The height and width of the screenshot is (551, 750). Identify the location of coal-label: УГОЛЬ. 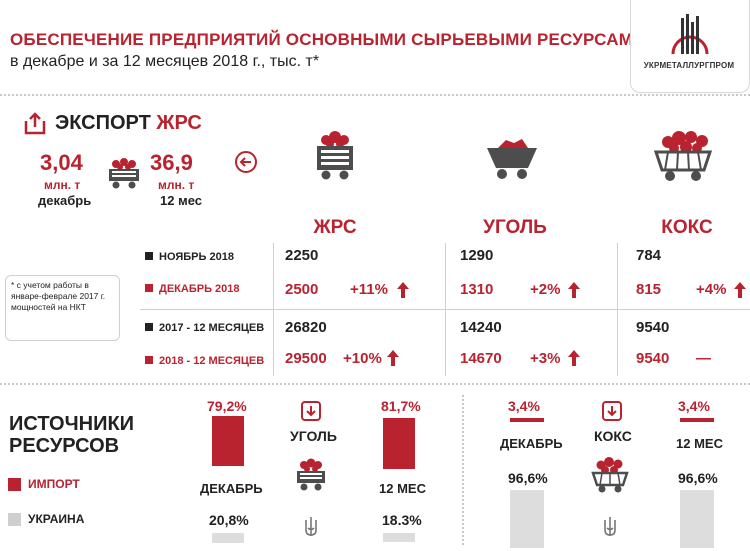
(313, 436).